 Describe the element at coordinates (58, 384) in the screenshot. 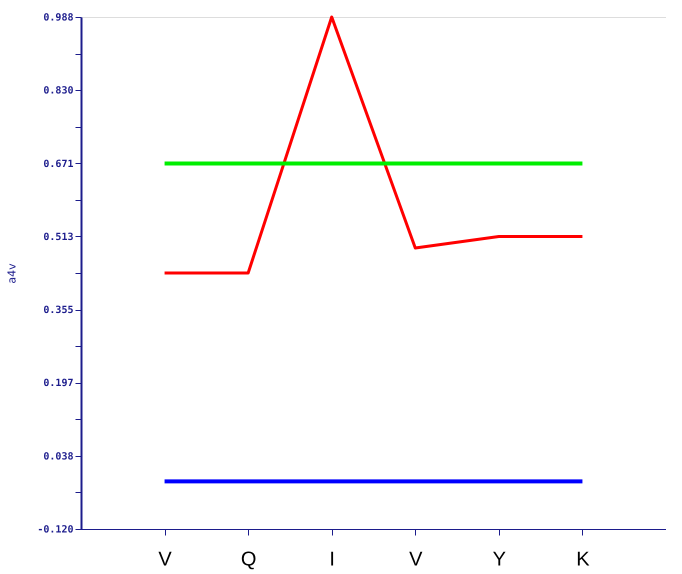

I see `y-tick-label: 0.197` at that location.